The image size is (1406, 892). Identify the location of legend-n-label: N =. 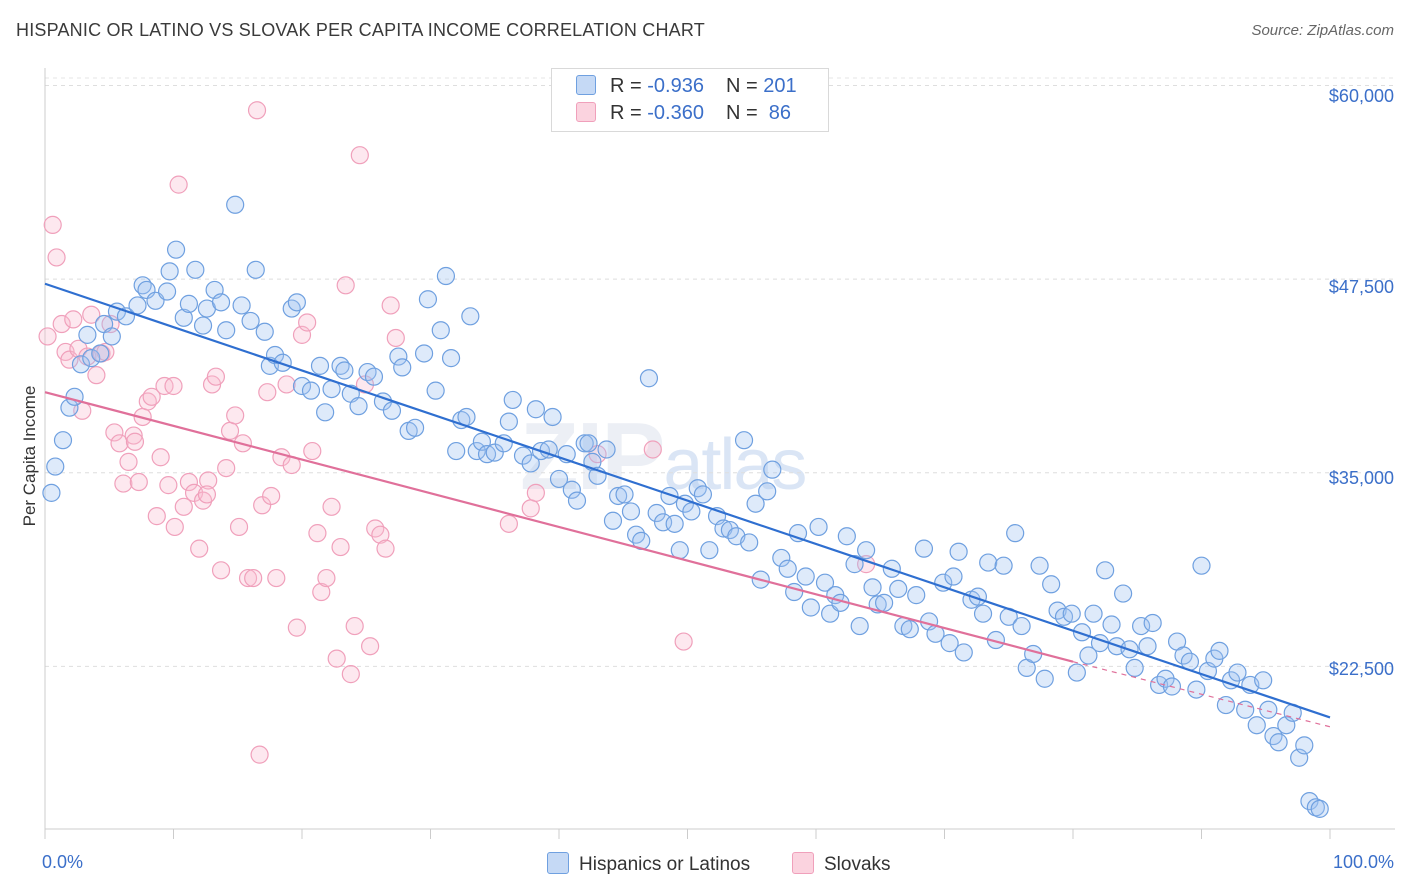
(744, 113).